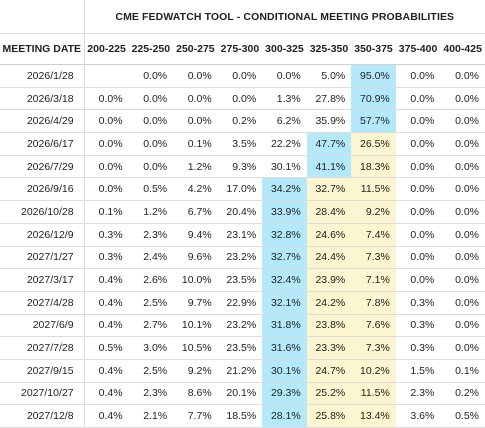 The height and width of the screenshot is (428, 485). What do you see at coordinates (151, 348) in the screenshot?
I see `probability-cell: 3.0%` at bounding box center [151, 348].